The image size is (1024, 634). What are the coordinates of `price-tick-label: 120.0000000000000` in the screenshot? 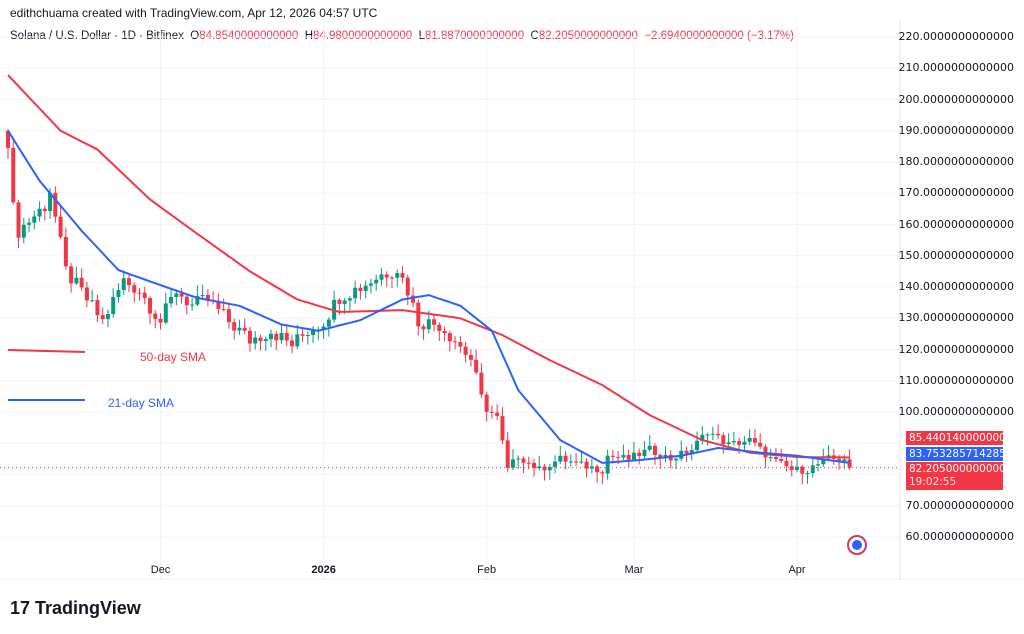 It's located at (956, 349).